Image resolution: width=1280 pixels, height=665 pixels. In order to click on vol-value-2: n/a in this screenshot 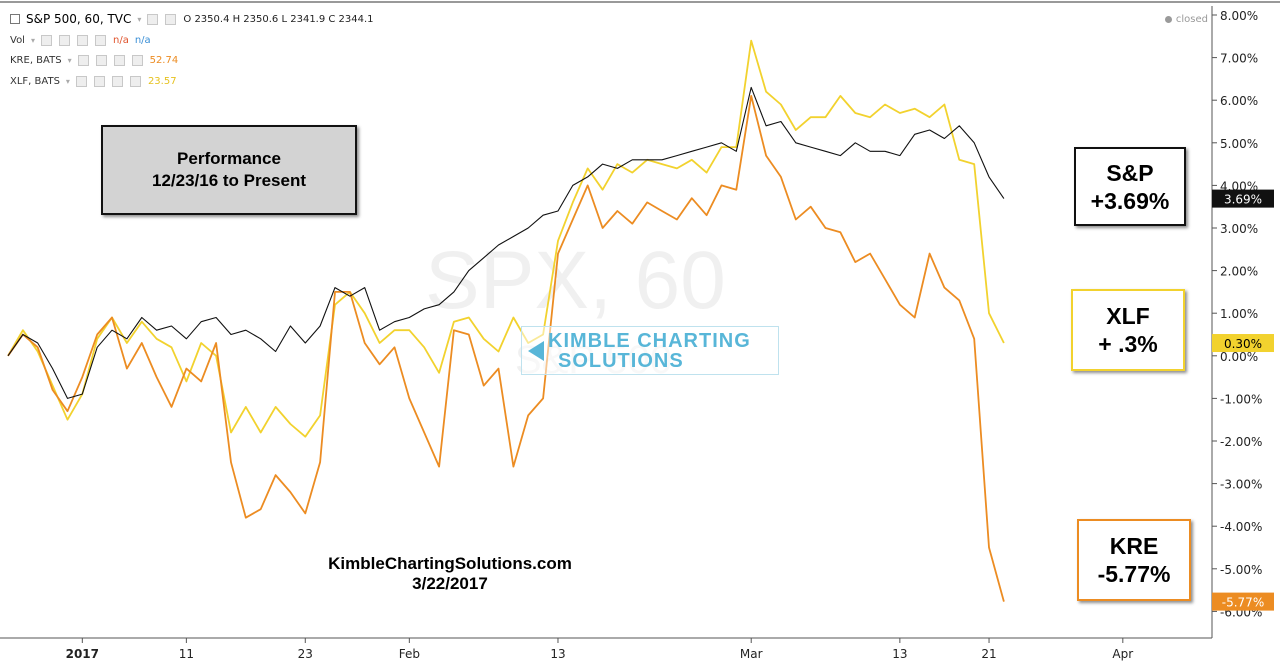, I will do `click(142, 40)`.